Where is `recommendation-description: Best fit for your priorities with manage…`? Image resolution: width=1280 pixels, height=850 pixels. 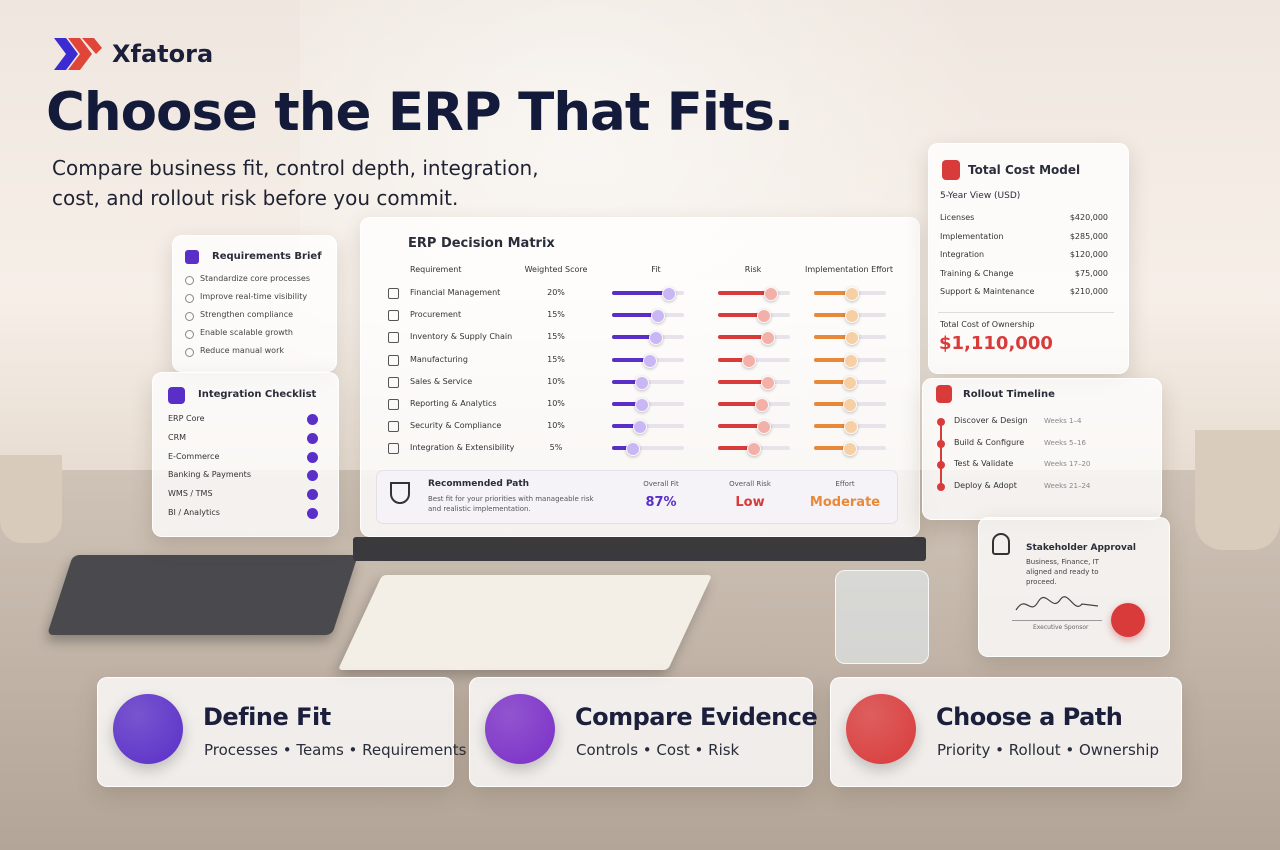 recommendation-description: Best fit for your priorities with manage… is located at coordinates (511, 504).